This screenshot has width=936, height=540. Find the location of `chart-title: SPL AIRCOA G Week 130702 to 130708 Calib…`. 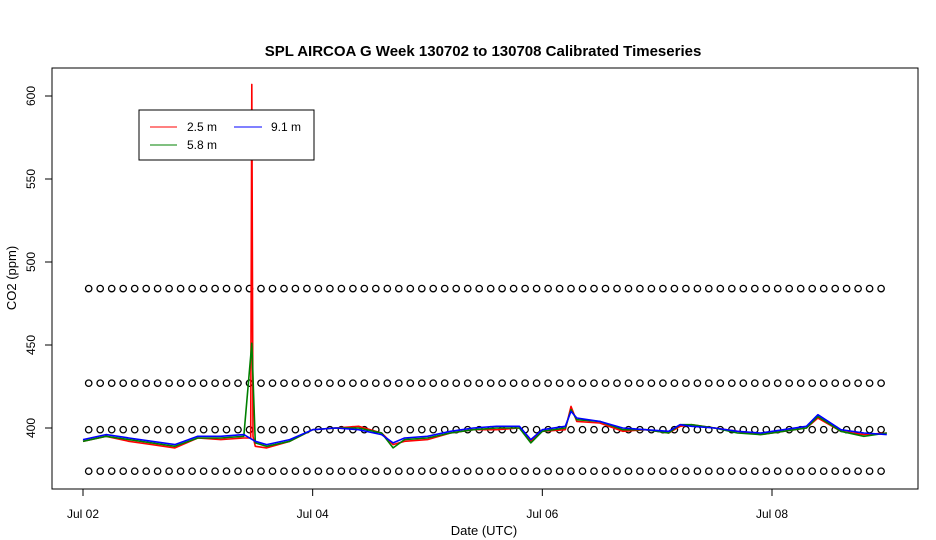

chart-title: SPL AIRCOA G Week 130702 to 130708 Calib… is located at coordinates (483, 51).